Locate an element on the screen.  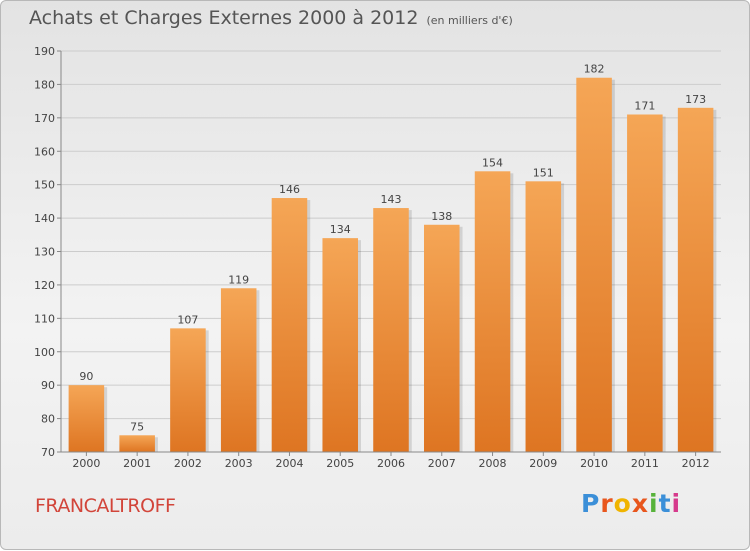
y-tick-label: 110 is located at coordinates (44, 318).